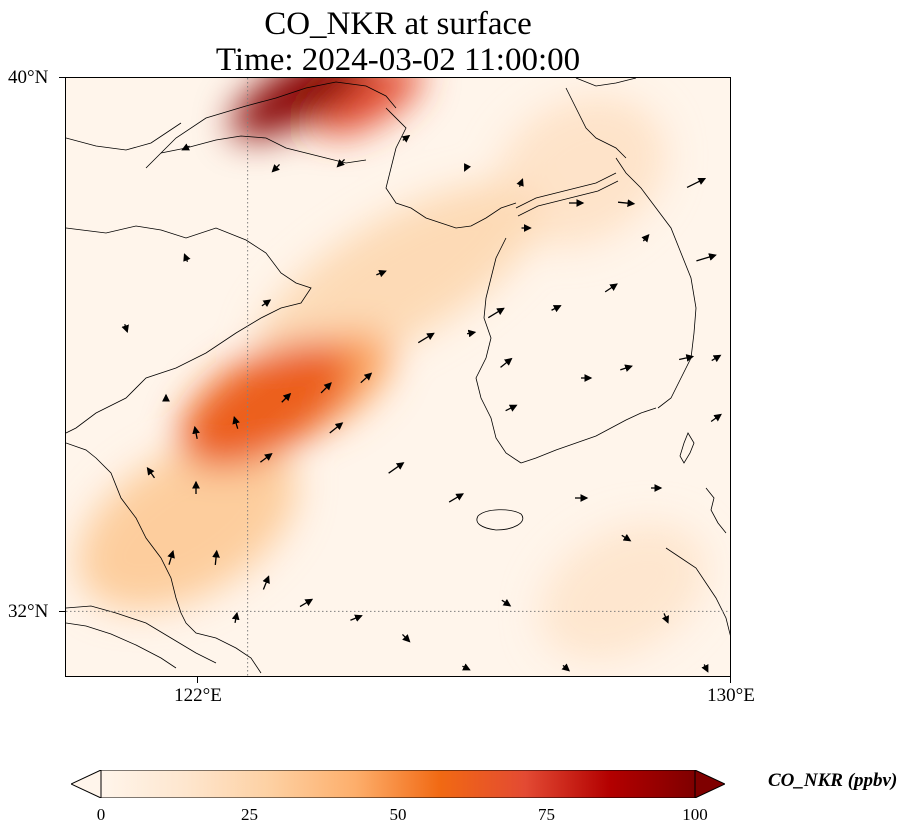  What do you see at coordinates (606, 82) in the screenshot?
I see `north-korea-ne` at bounding box center [606, 82].